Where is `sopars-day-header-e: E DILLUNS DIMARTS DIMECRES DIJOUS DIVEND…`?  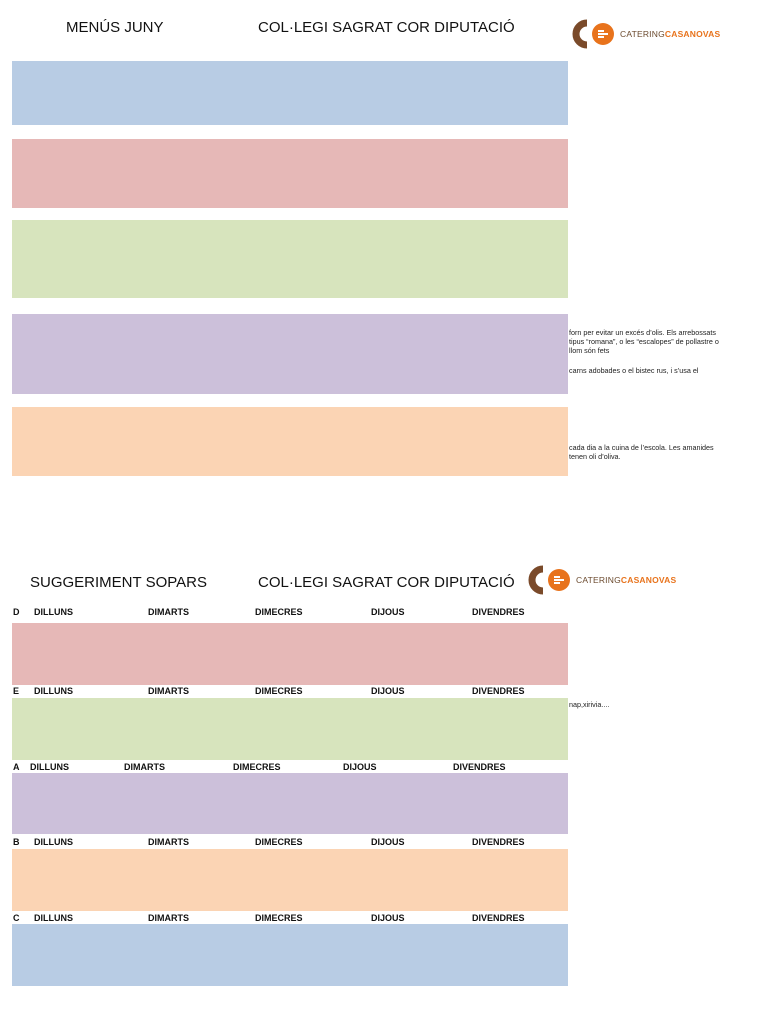 sopars-day-header-e: E DILLUNS DIMARTS DIMECRES DIJOUS DIVEND… is located at coordinates (290, 691).